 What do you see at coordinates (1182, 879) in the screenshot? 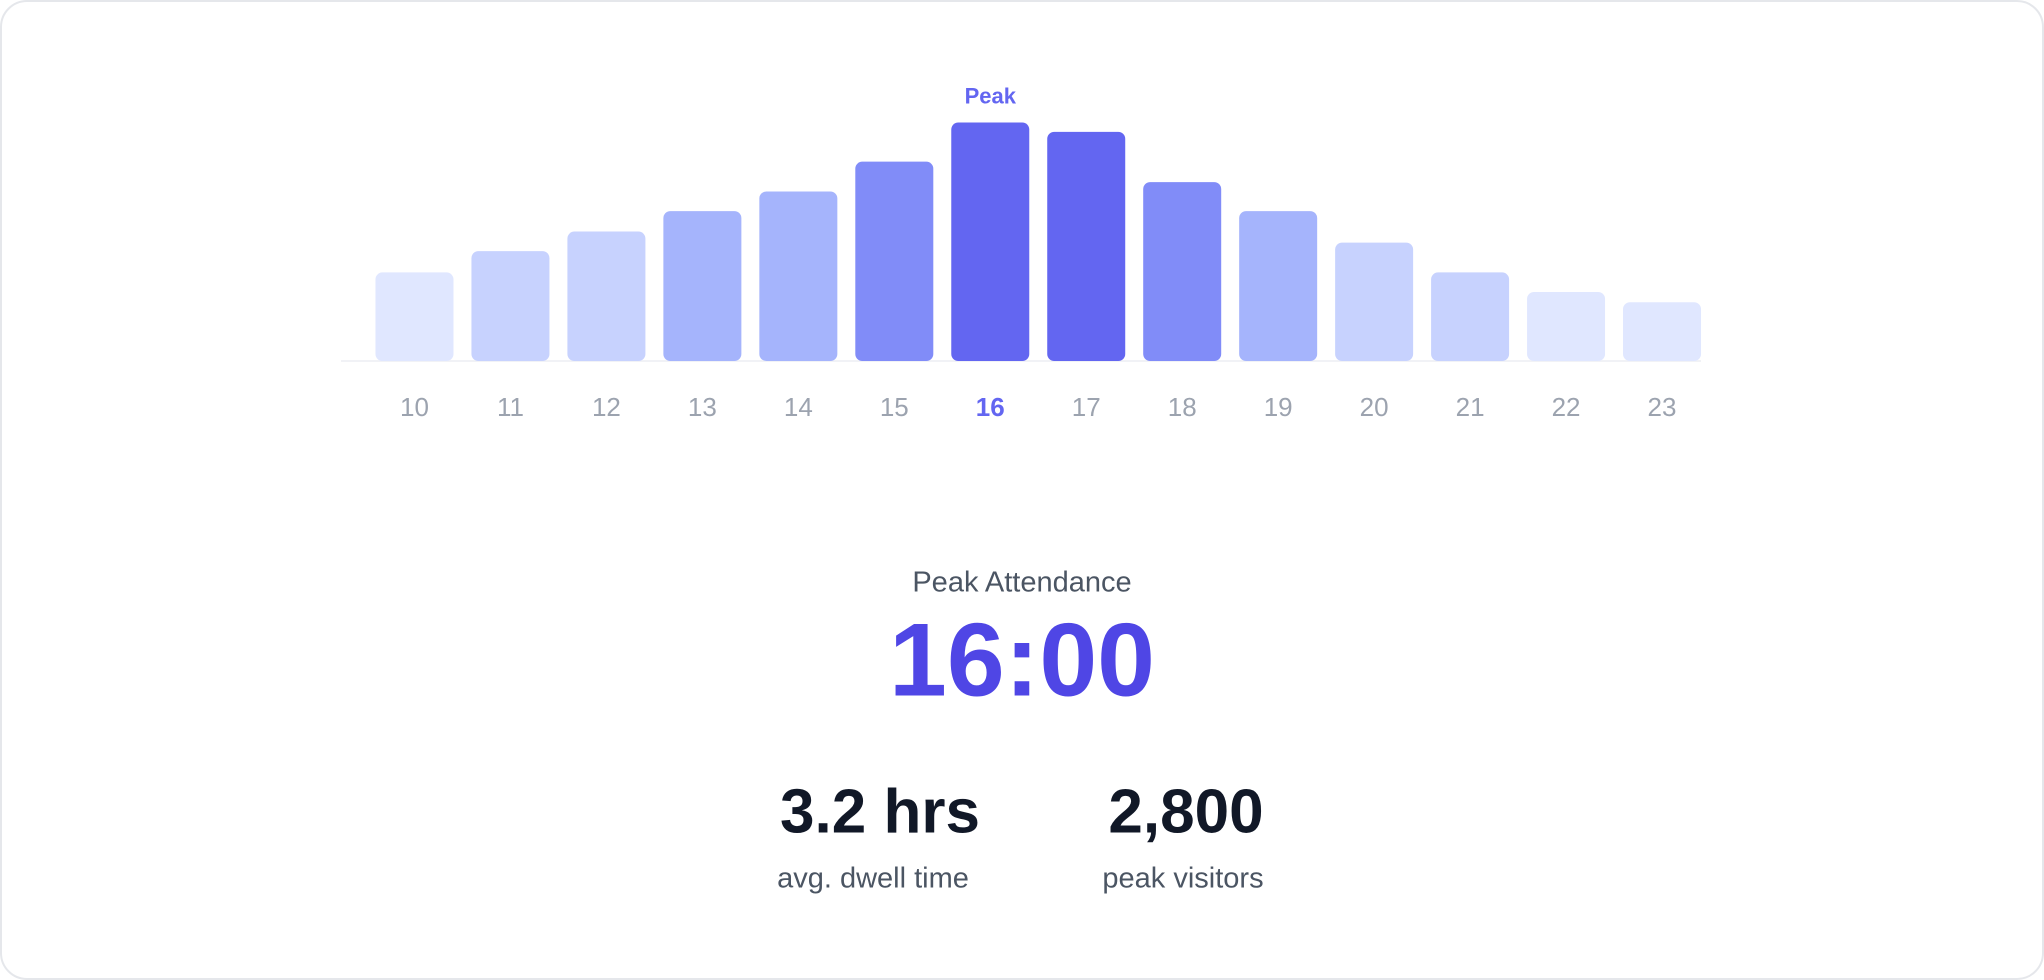
I see `stat-label: peak visitors` at bounding box center [1182, 879].